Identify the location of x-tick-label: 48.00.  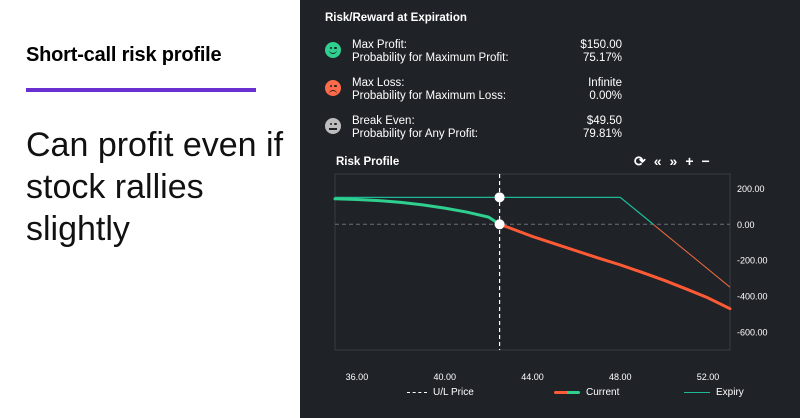
(620, 377).